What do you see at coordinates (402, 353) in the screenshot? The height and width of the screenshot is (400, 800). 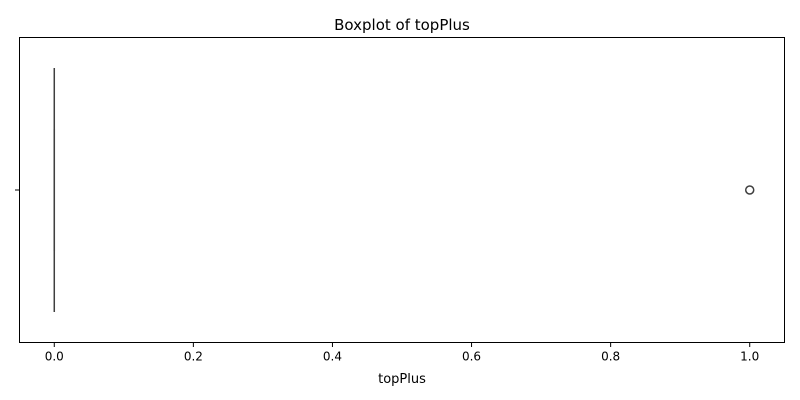 I see `x-axis-ticks: 0.0 0.2 0.4 0.6 0.8 1.0` at bounding box center [402, 353].